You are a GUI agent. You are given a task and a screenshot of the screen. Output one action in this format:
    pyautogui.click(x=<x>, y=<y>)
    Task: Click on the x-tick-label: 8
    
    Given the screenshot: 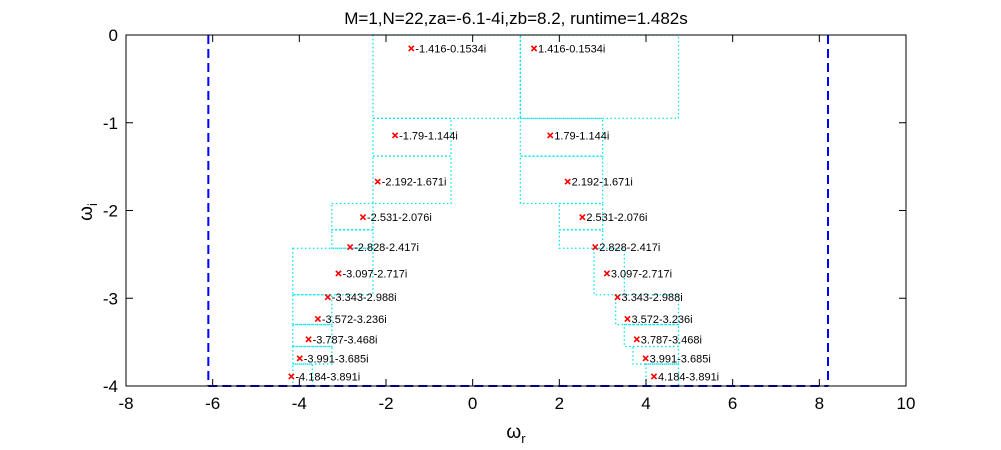 What is the action you would take?
    pyautogui.click(x=819, y=403)
    